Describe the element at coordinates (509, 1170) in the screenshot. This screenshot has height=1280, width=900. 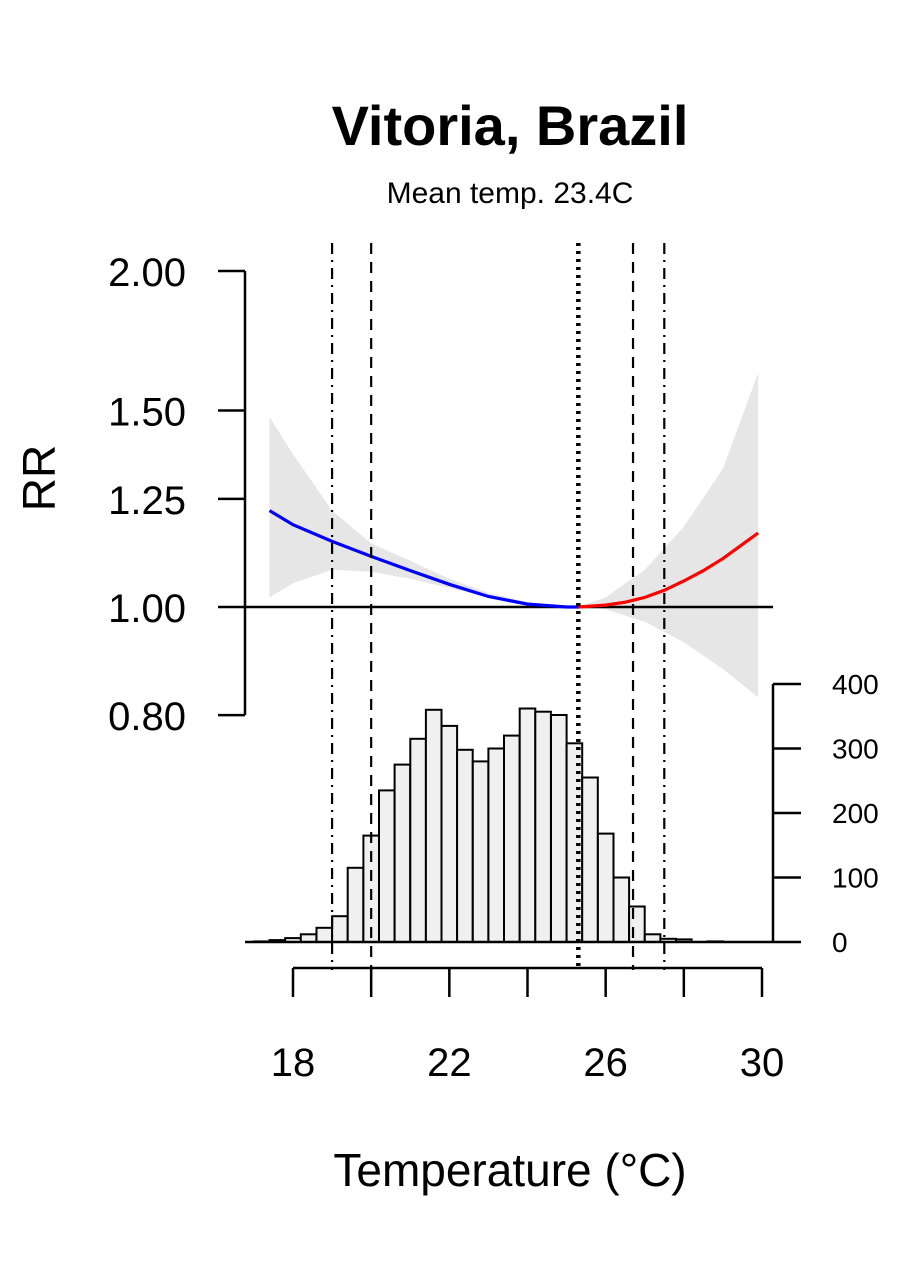
I see `x-axis-label: Temperature (°C)` at that location.